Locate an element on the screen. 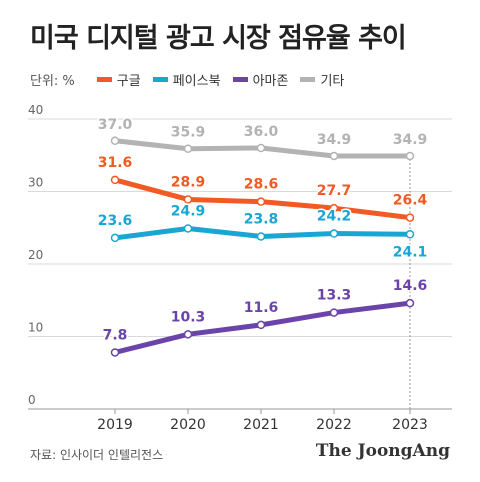 The height and width of the screenshot is (482, 480). y-tick-label: 0 is located at coordinates (32, 400).